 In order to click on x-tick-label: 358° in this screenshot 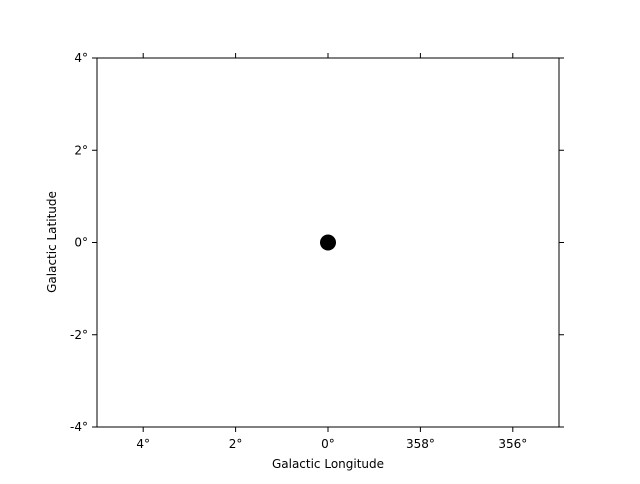, I will do `click(420, 444)`.